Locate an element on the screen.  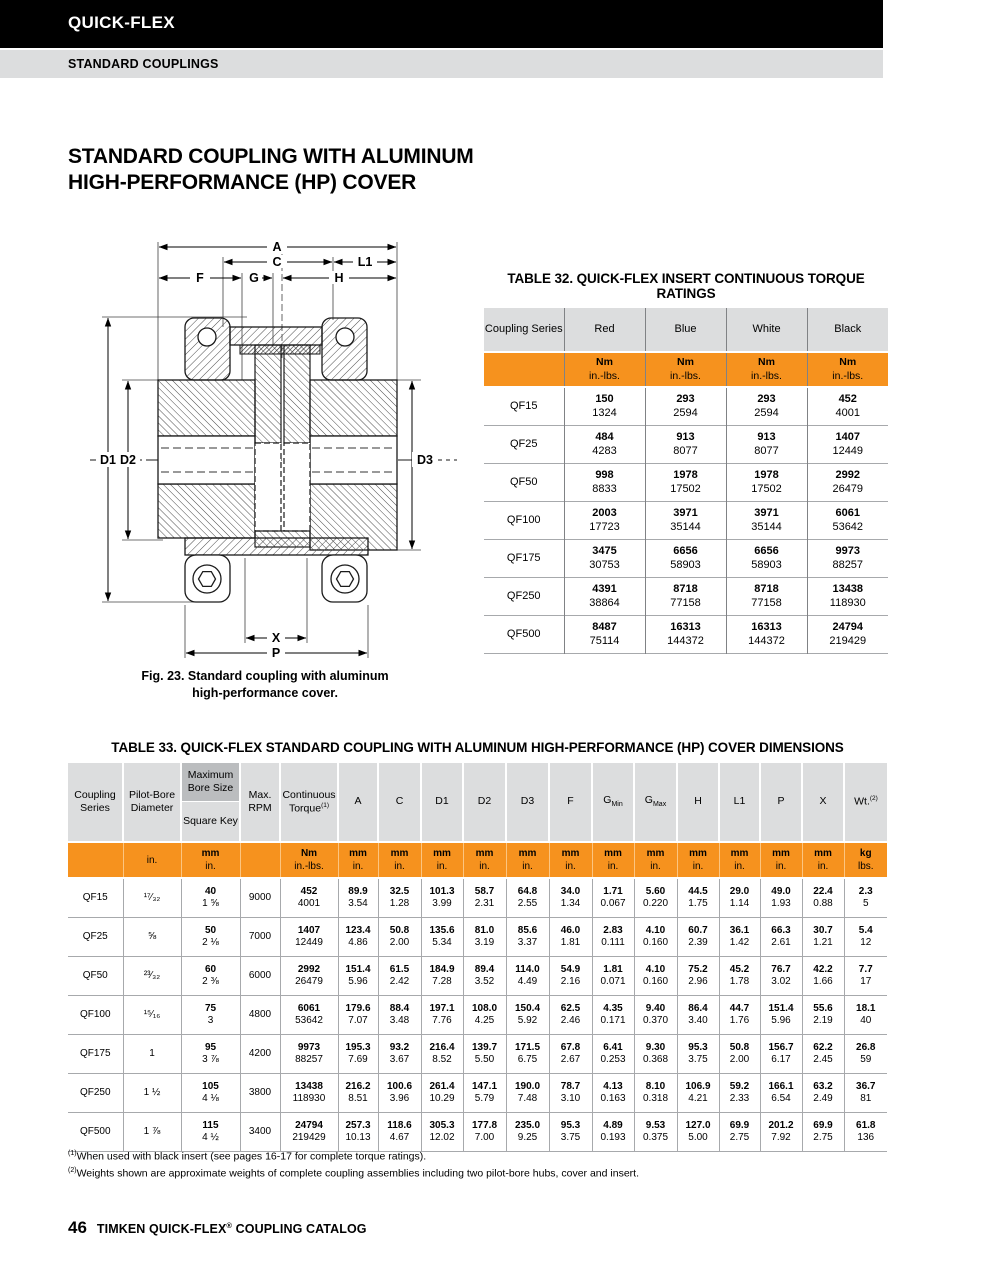
dimension-cell: 2992 26479 is located at coordinates (309, 976).